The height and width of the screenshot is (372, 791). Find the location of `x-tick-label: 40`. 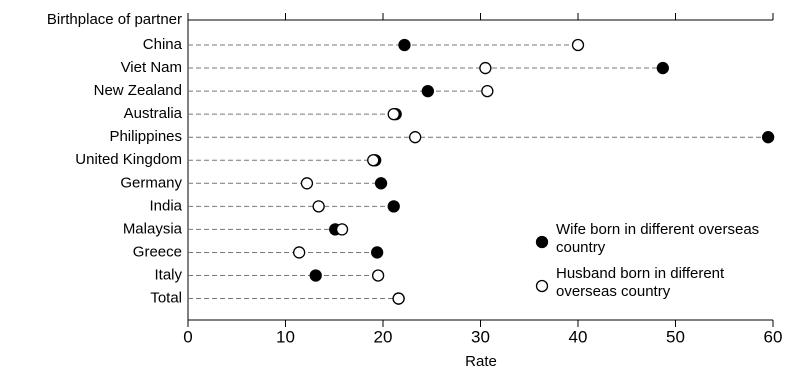

x-tick-label: 40 is located at coordinates (578, 336).